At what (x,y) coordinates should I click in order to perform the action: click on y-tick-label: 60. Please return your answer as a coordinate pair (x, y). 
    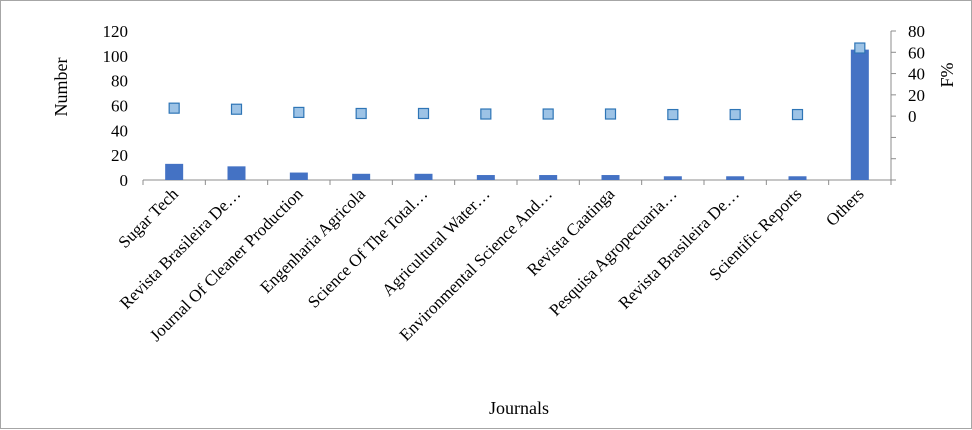
    Looking at the image, I should click on (119, 106).